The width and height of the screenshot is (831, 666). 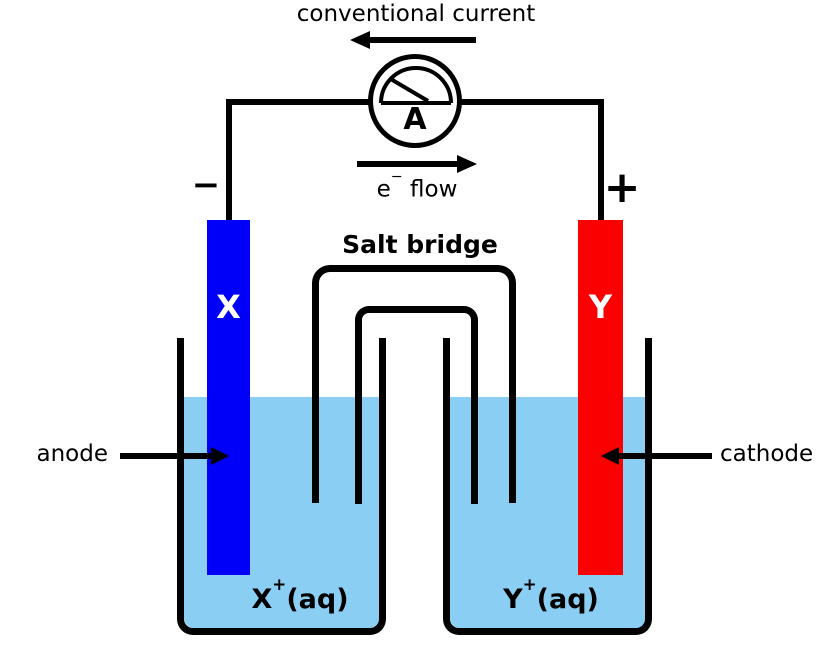 I want to click on anode-label: anode, so click(x=72, y=454).